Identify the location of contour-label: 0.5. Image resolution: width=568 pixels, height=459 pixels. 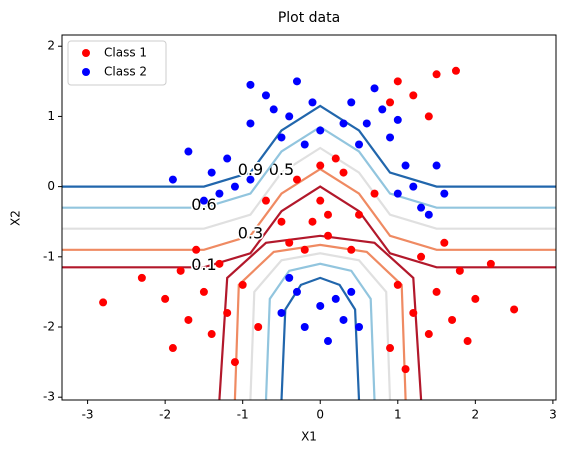
(281, 169).